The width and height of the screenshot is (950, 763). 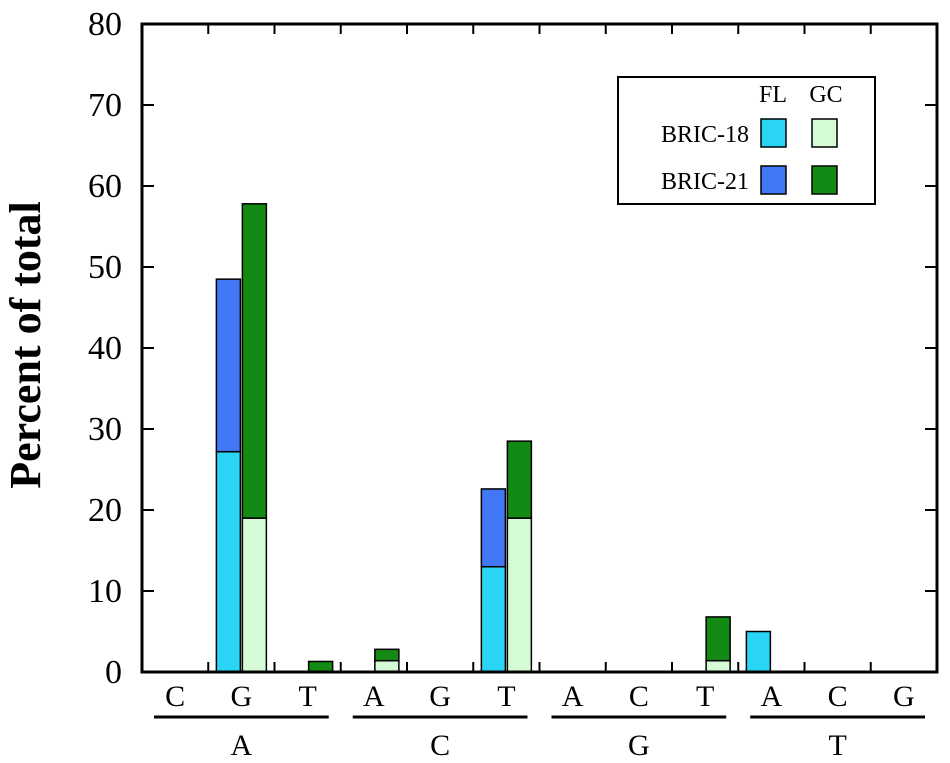 I want to click on x-group-label: T, so click(x=837, y=745).